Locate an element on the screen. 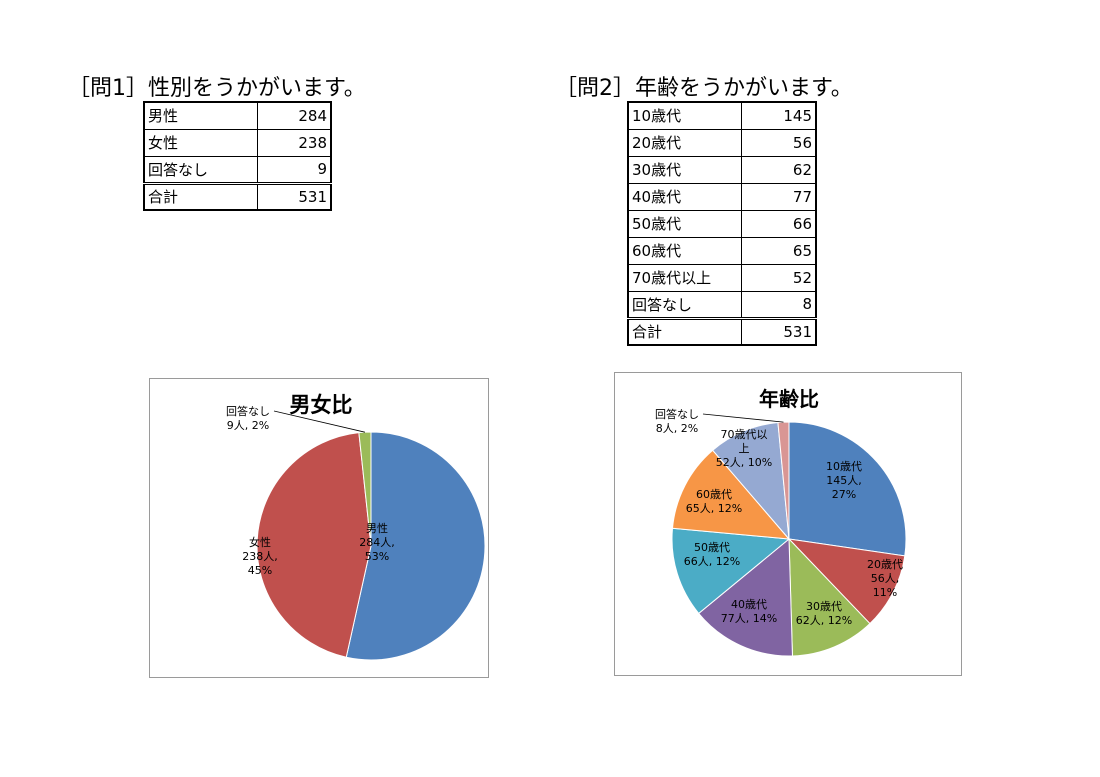 Image resolution: width=1100 pixels, height=777 pixels. slice-label: 20歳代 56人, 11% is located at coordinates (885, 578).